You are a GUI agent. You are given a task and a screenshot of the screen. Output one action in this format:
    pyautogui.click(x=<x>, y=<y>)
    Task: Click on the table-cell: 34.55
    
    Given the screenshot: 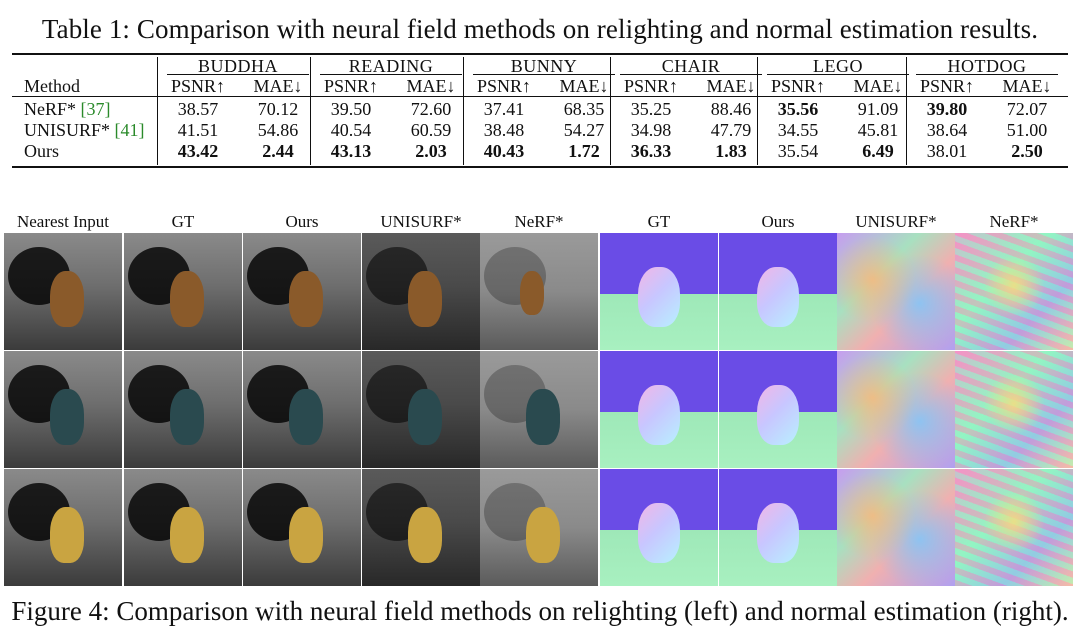 What is the action you would take?
    pyautogui.click(x=798, y=130)
    